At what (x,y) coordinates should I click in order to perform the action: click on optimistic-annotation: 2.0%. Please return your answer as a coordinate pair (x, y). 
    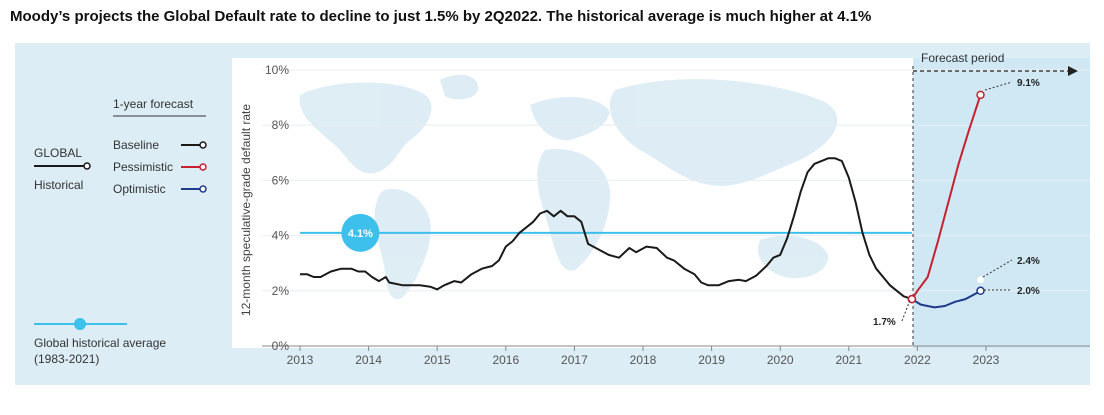
    Looking at the image, I should click on (1028, 291).